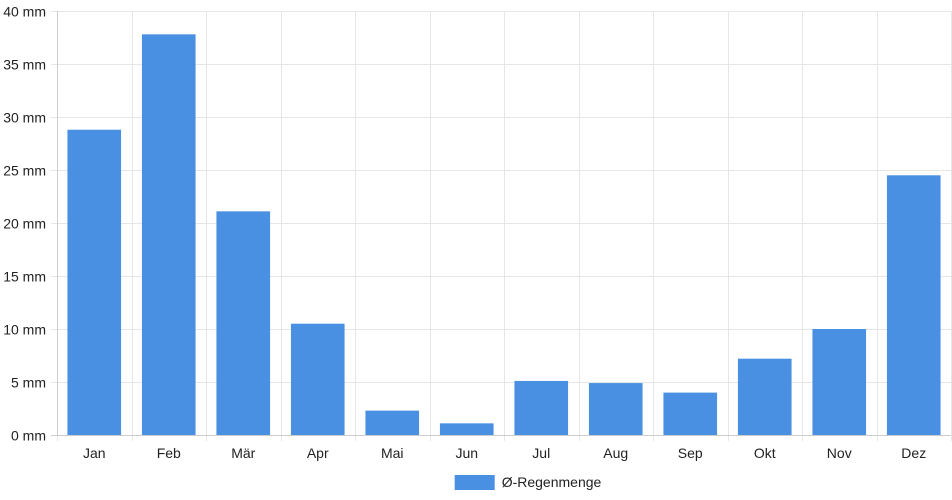 The width and height of the screenshot is (952, 500). What do you see at coordinates (541, 453) in the screenshot?
I see `x-tick-label: Jul` at bounding box center [541, 453].